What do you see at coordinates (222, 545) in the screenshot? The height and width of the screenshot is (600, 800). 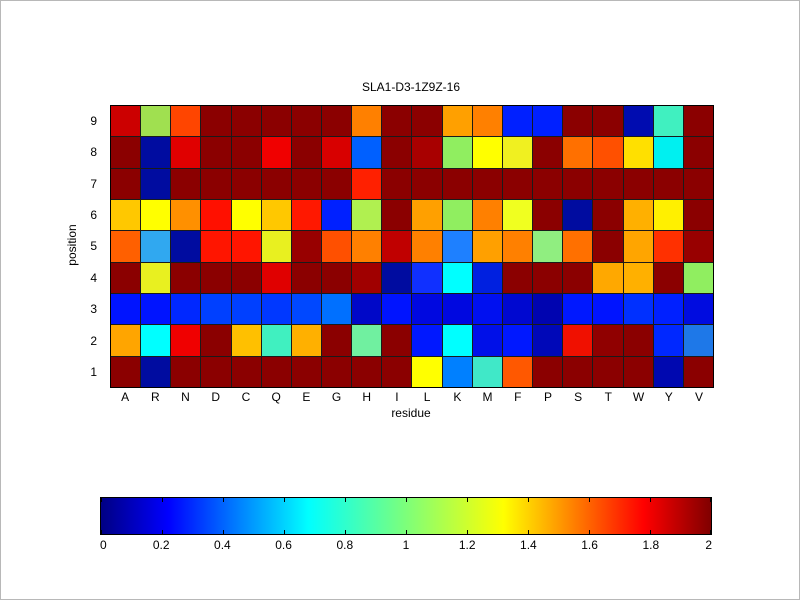 I see `colorbar-tick-label: 0.4` at bounding box center [222, 545].